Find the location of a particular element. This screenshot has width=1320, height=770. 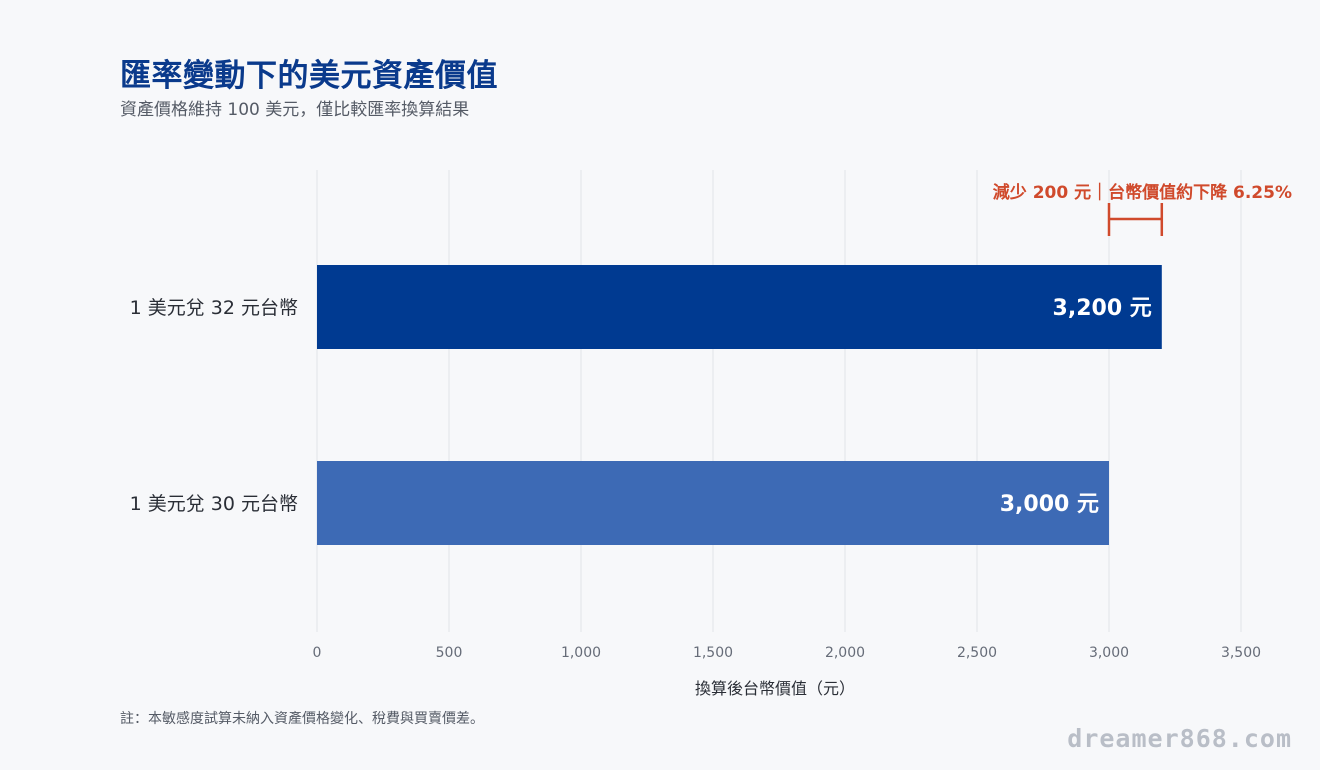

difference-annotation-text: 減少 200 元｜台幣價值約下降 6.25% is located at coordinates (1142, 192).